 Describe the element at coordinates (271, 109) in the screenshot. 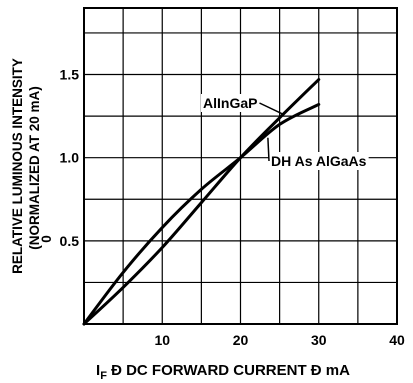

I see `leader-line-alingap` at that location.